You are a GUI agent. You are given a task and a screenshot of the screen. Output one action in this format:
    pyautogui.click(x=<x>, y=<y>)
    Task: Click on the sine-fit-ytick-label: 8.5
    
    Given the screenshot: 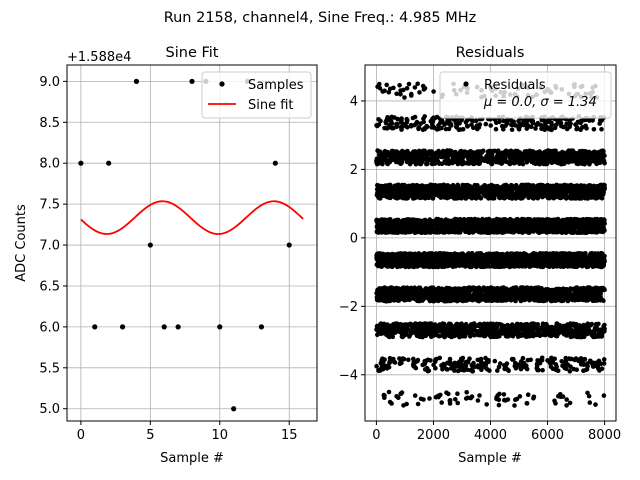 What is the action you would take?
    pyautogui.click(x=49, y=123)
    